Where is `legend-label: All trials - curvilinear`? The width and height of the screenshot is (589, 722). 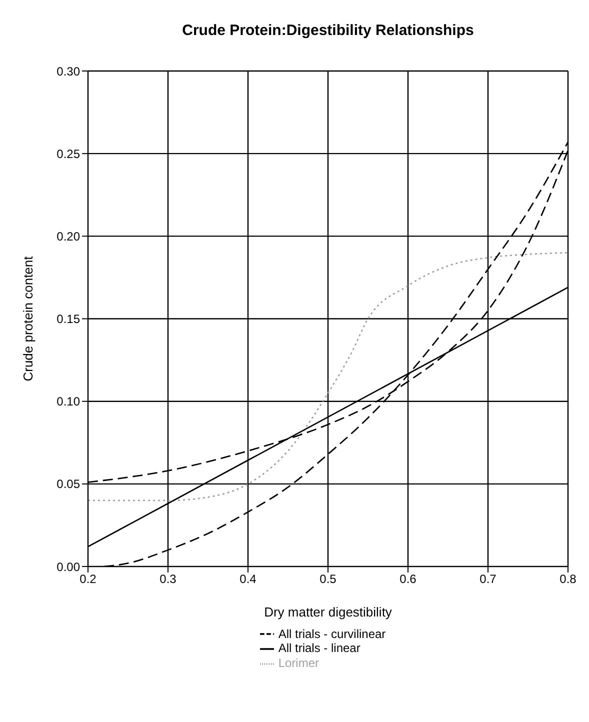
legend-label: All trials - curvilinear is located at coordinates (332, 633).